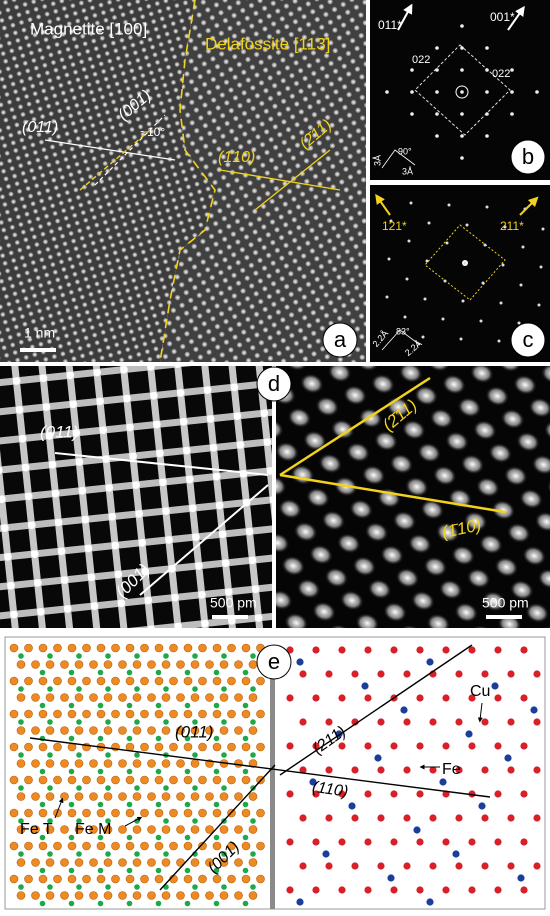 The image size is (550, 916). I want to click on panel-label: a, so click(340, 339).